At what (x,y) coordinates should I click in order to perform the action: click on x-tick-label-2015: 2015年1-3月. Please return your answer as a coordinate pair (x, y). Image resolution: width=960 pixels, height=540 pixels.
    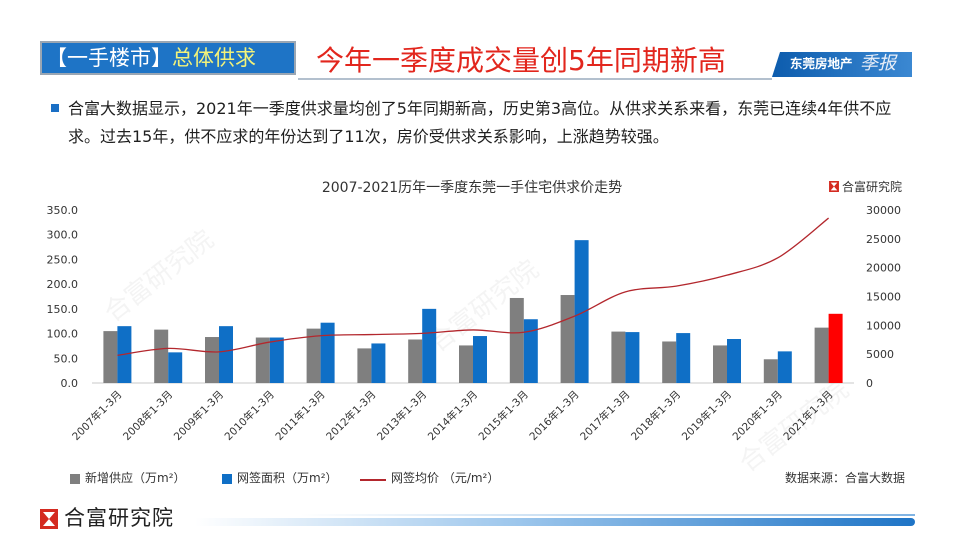
    Looking at the image, I should click on (503, 415).